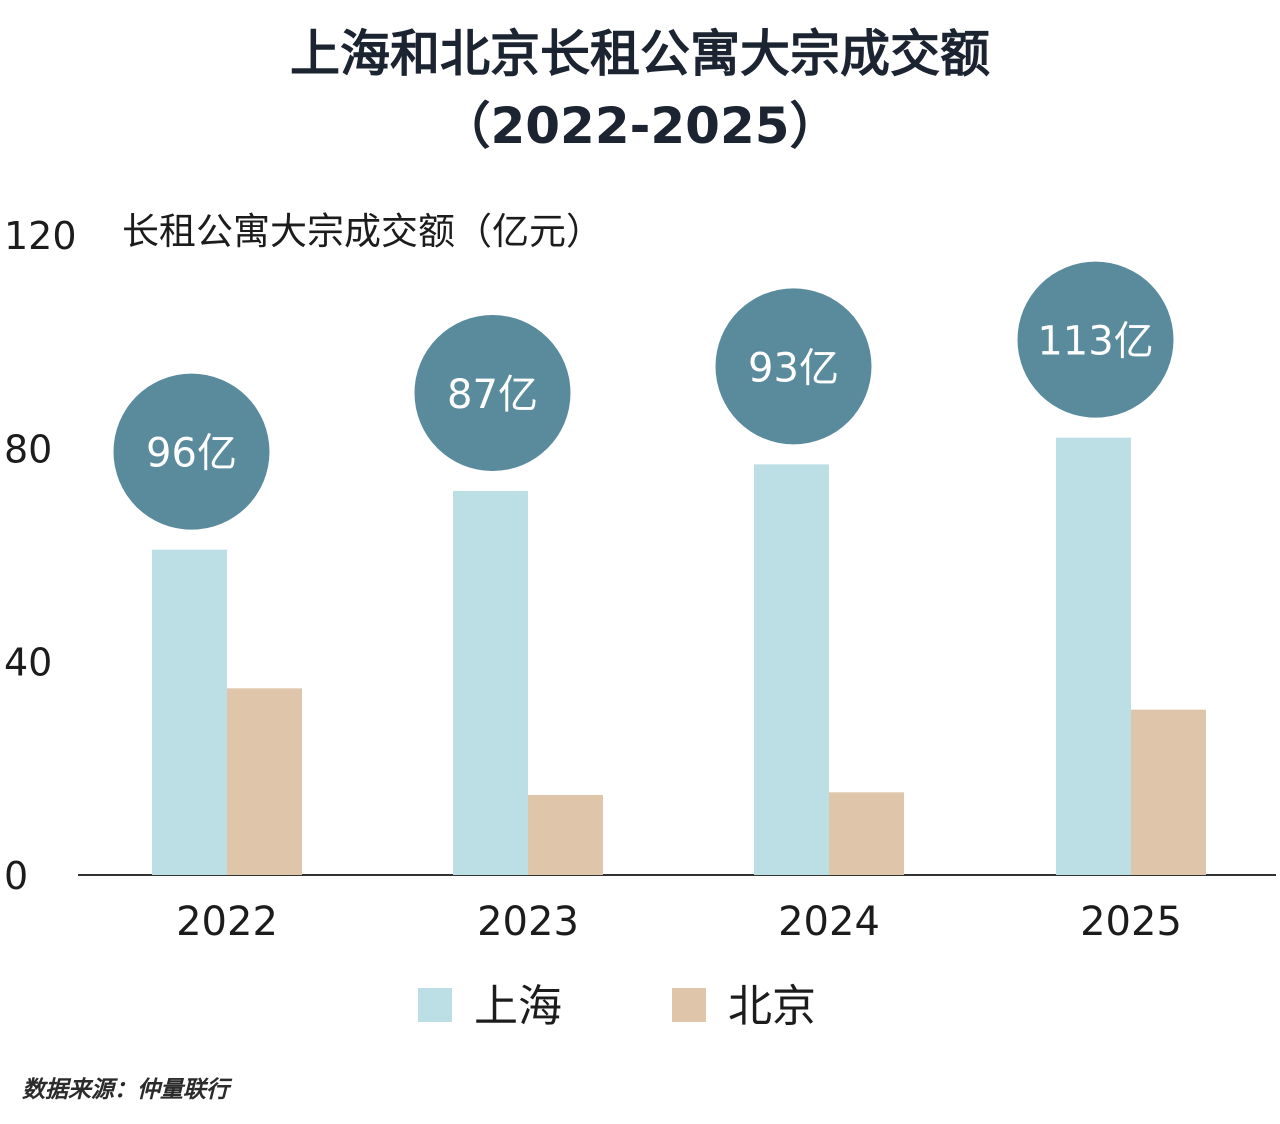 The height and width of the screenshot is (1124, 1280). I want to click on total-bubble-2023, so click(492, 393).